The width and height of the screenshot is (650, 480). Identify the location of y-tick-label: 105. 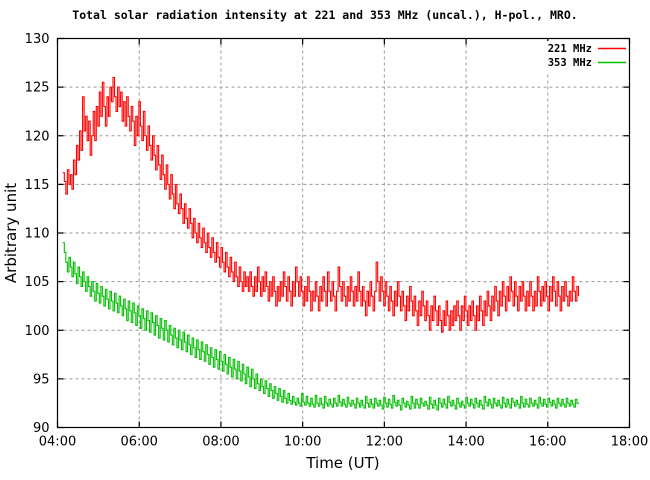
(37, 282).